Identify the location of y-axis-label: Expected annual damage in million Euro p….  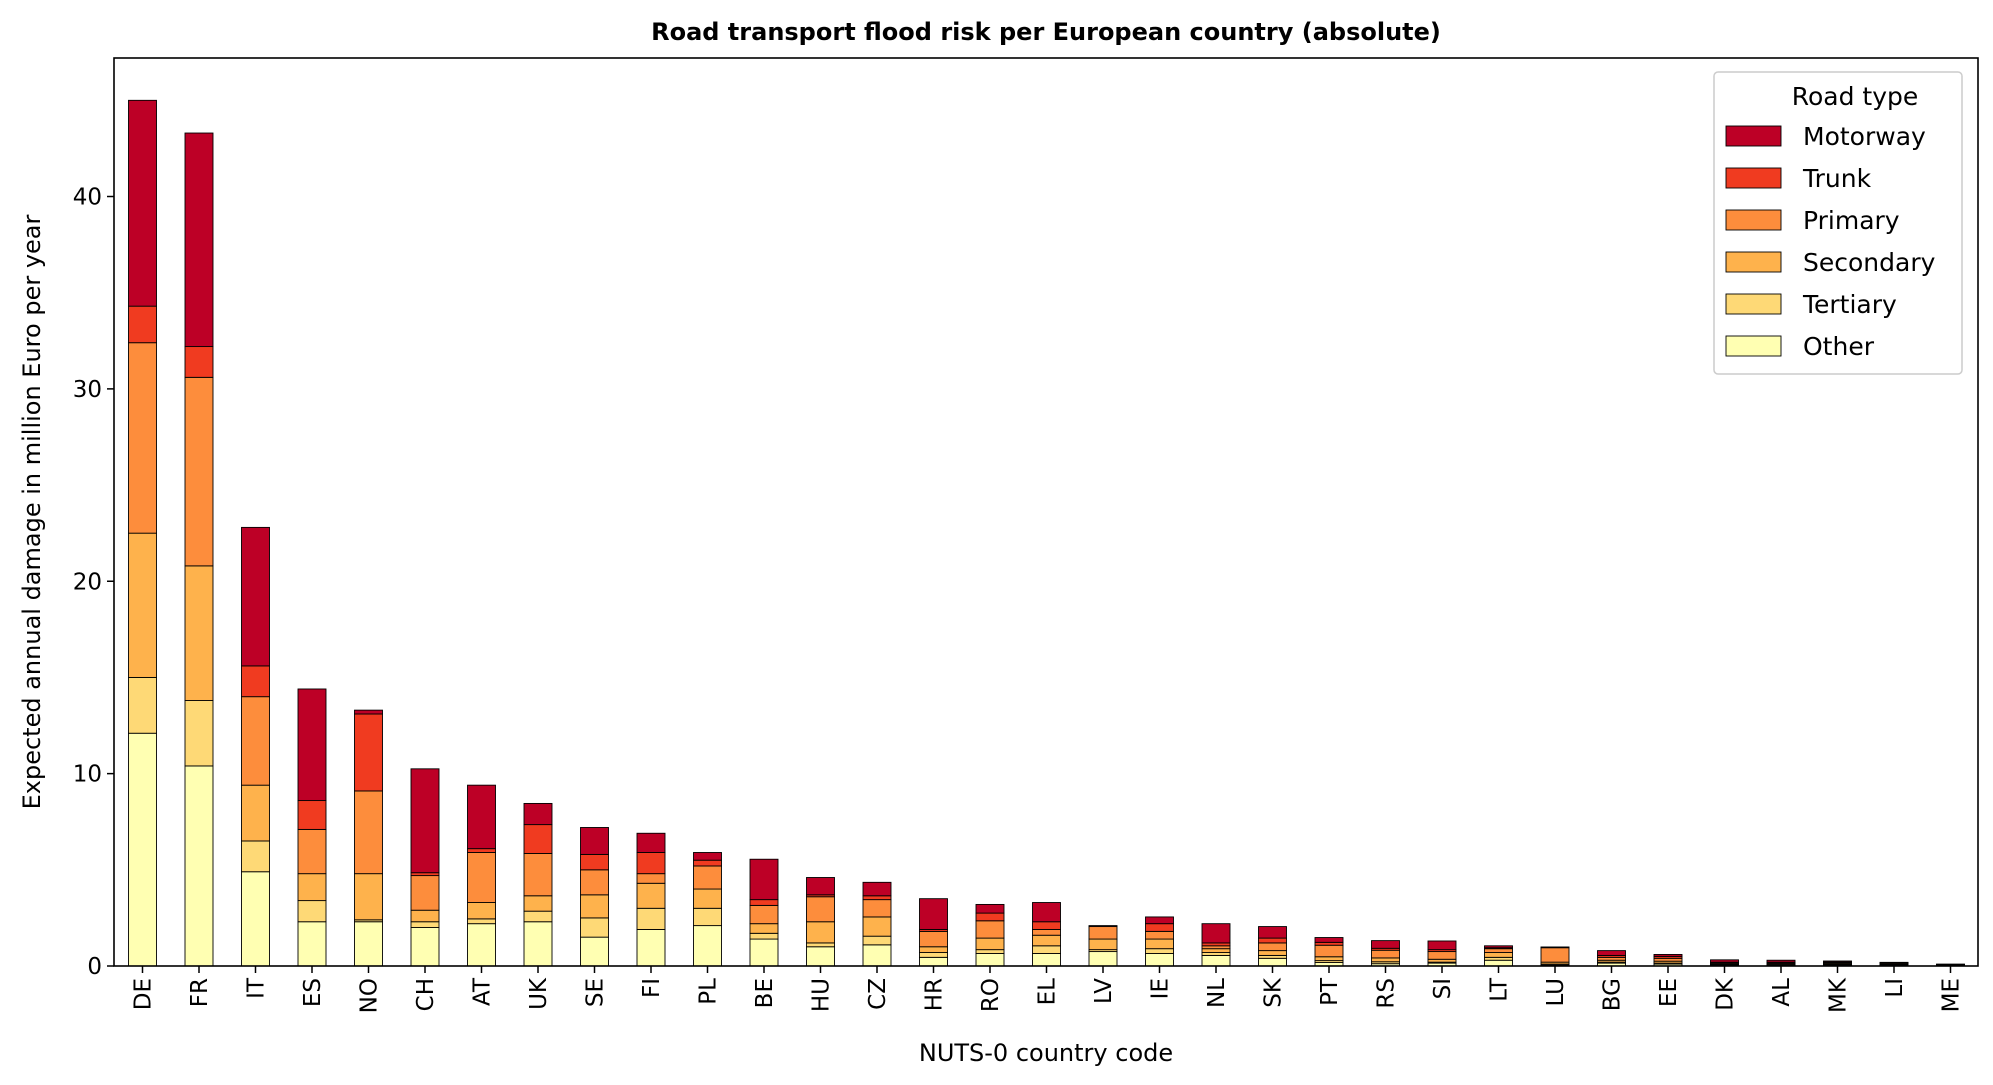
(32, 511).